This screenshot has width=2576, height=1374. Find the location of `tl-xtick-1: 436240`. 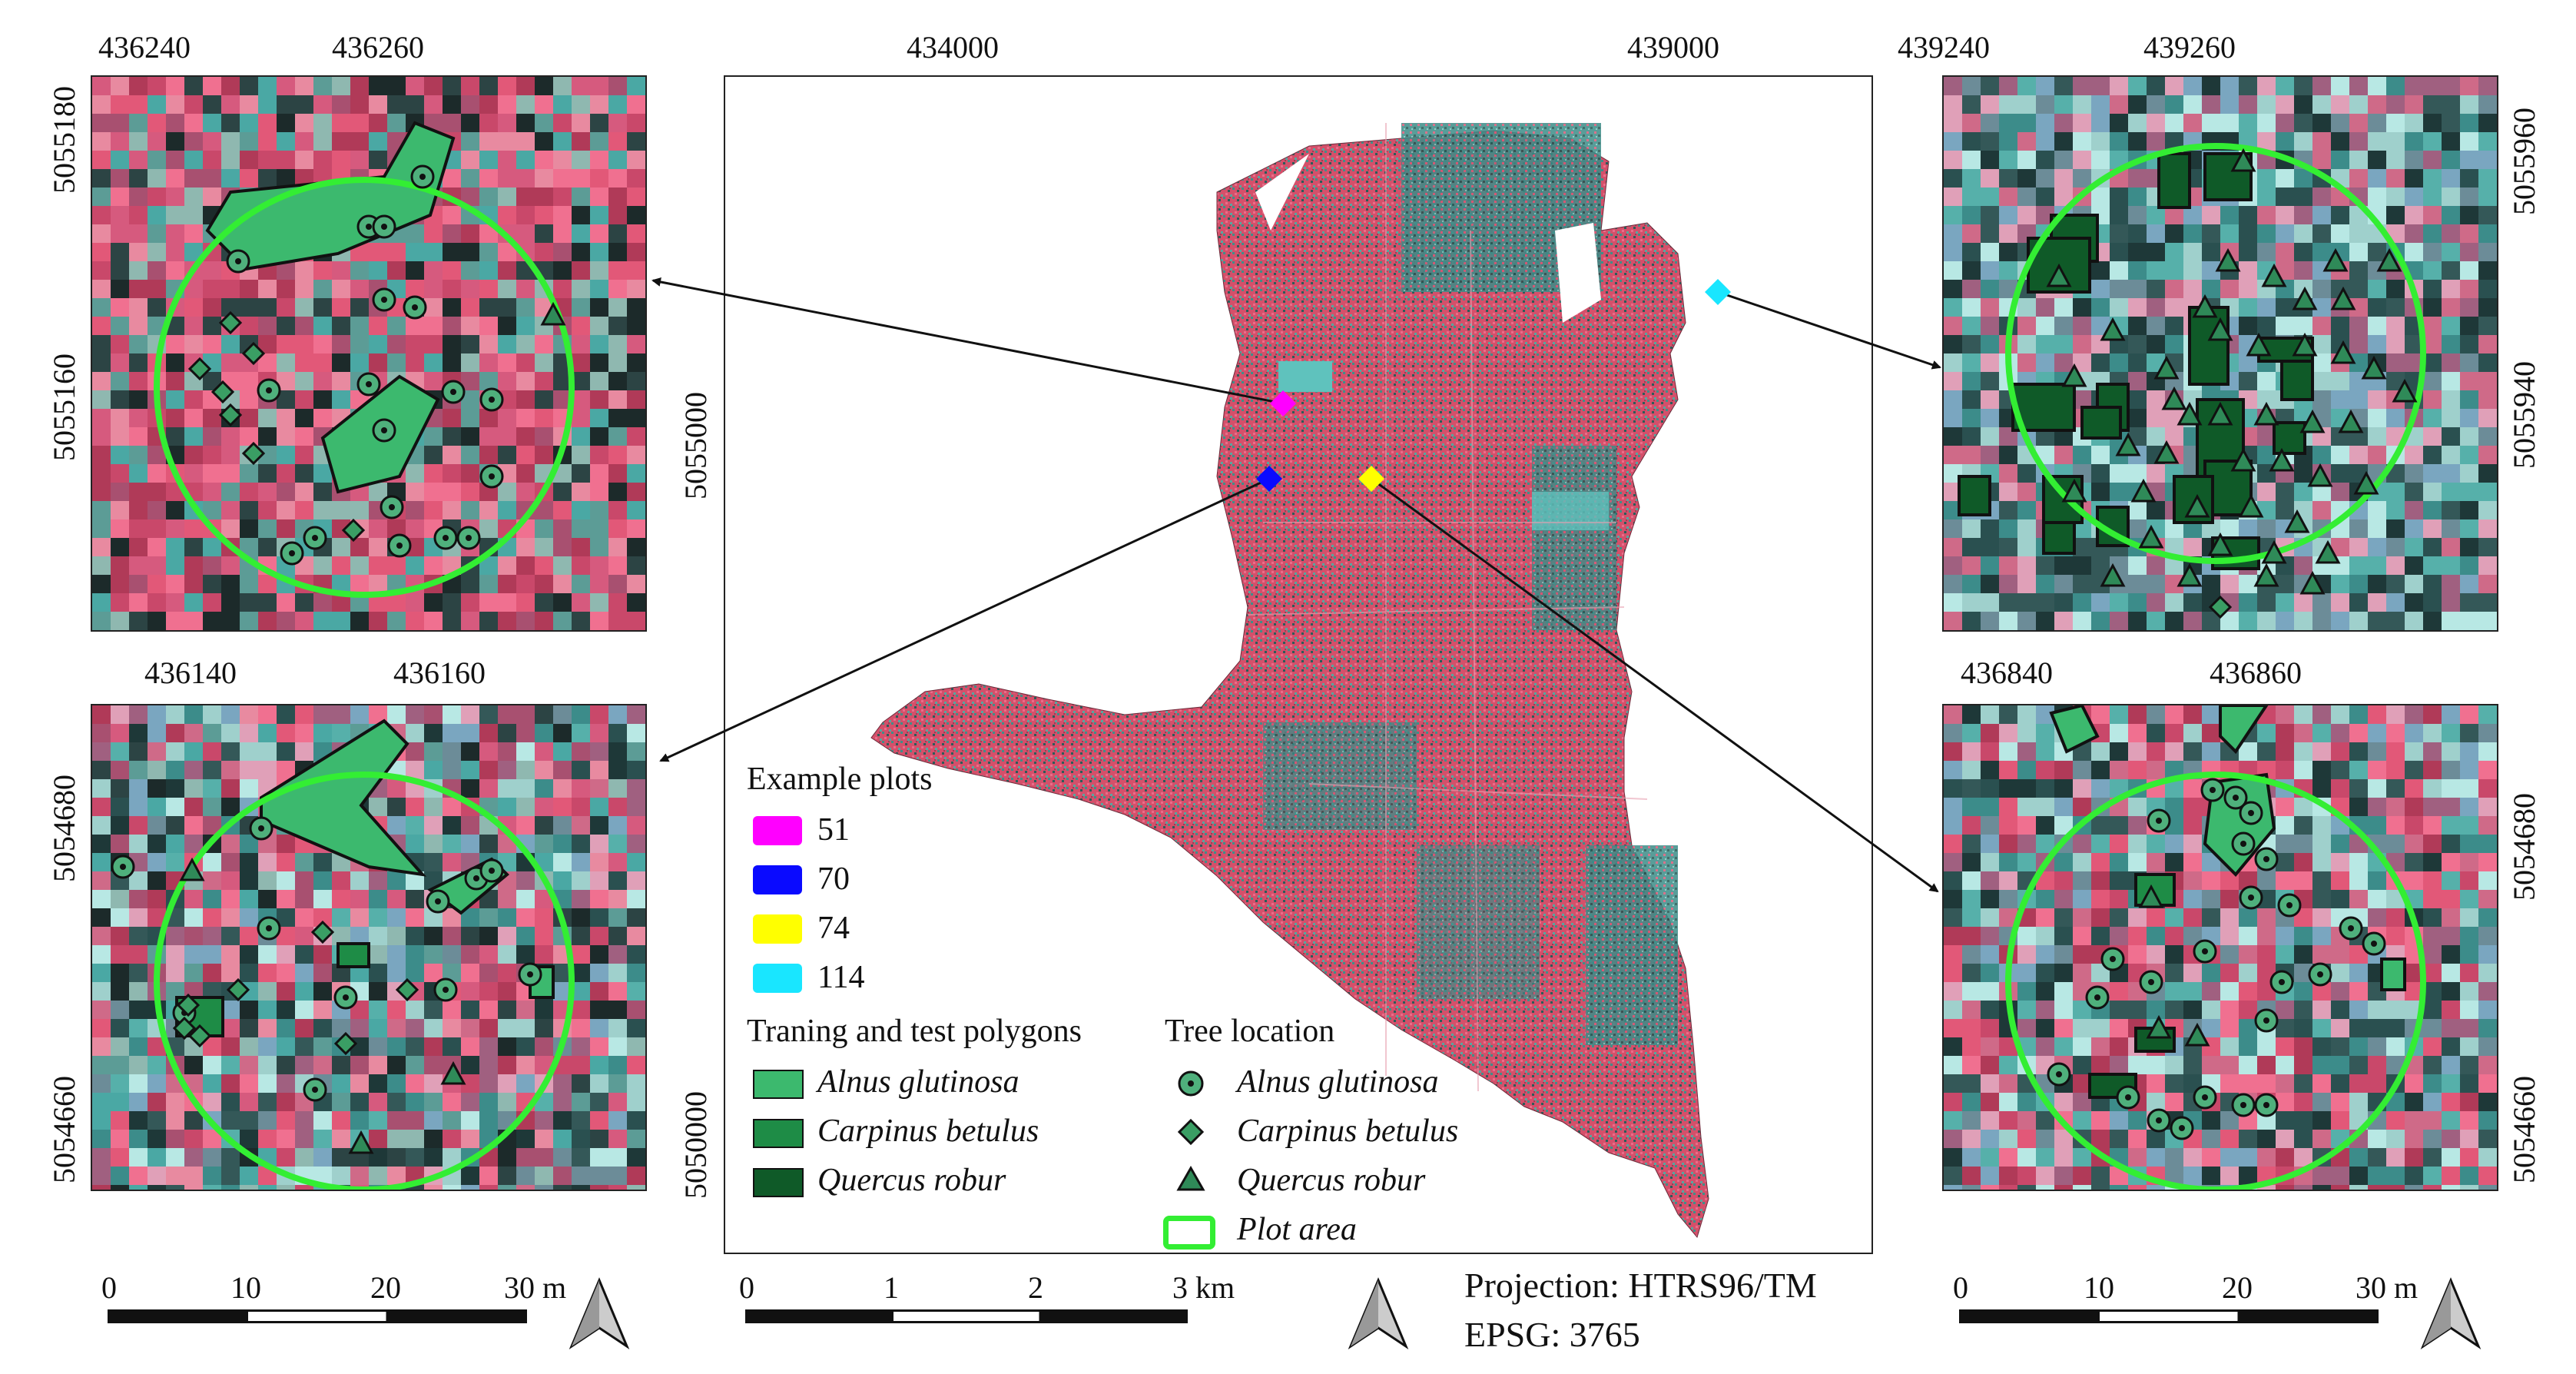

tl-xtick-1: 436240 is located at coordinates (144, 47).